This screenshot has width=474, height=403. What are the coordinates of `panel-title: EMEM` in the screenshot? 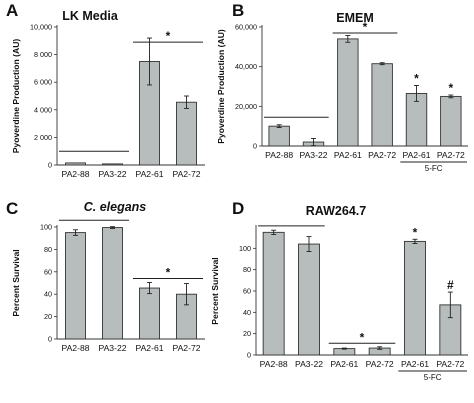 It's located at (355, 18).